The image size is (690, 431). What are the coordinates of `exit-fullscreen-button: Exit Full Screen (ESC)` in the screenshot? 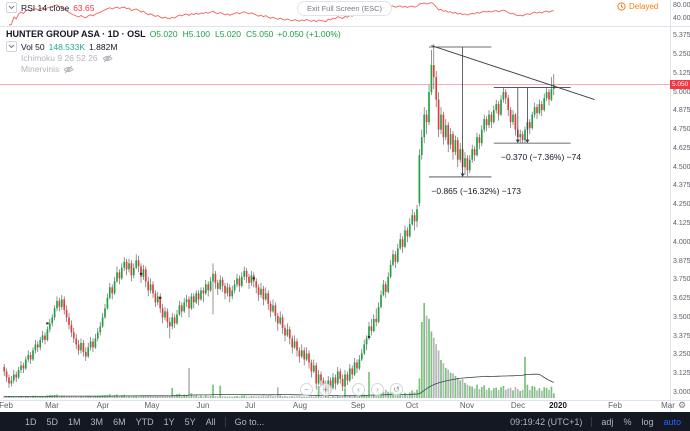 It's located at (345, 8).